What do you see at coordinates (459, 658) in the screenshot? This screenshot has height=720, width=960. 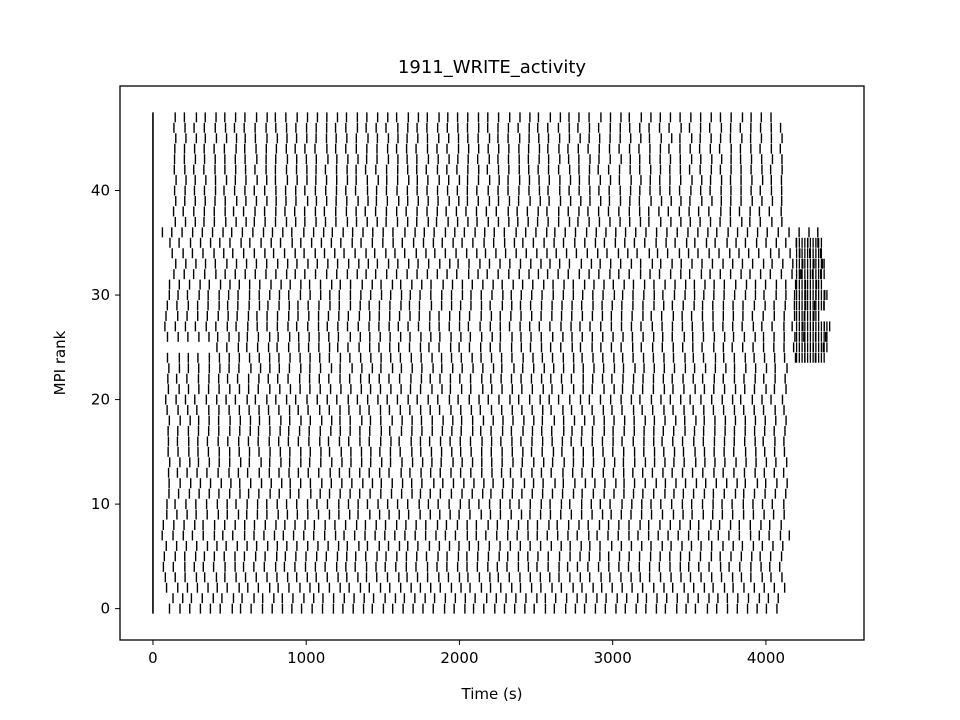 I see `x-tick-label: 2000` at bounding box center [459, 658].